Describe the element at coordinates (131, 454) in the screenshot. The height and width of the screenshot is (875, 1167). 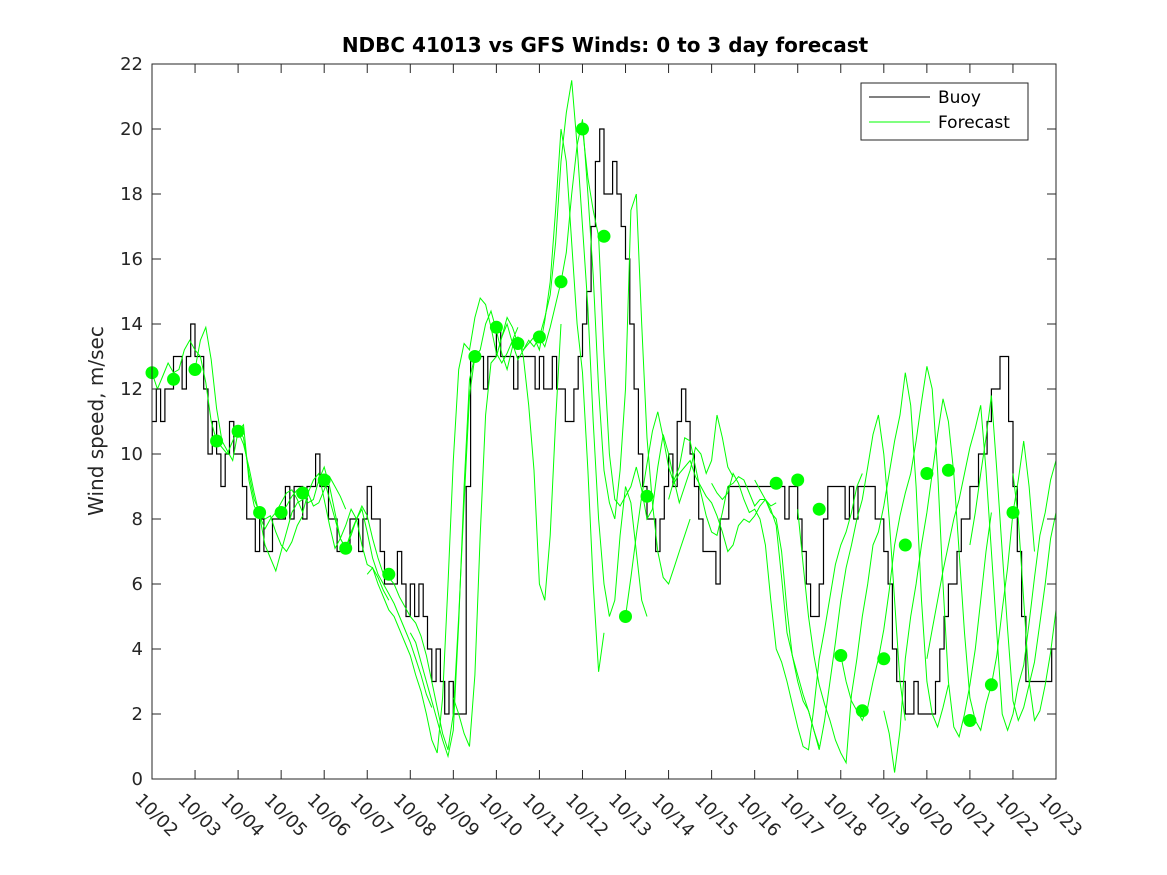
I see `y-tick-label-5: 10` at that location.